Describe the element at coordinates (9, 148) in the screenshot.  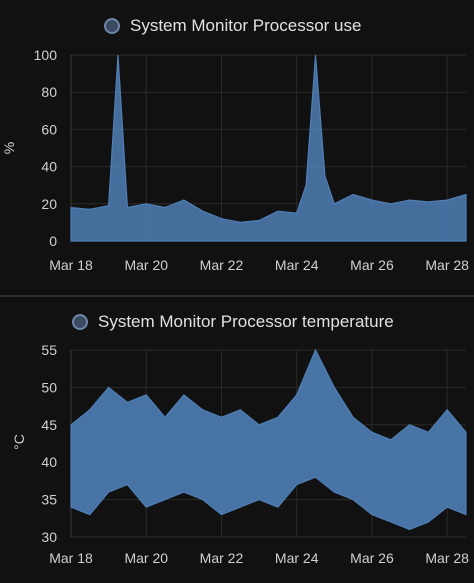
I see `y-axis-label: %` at that location.